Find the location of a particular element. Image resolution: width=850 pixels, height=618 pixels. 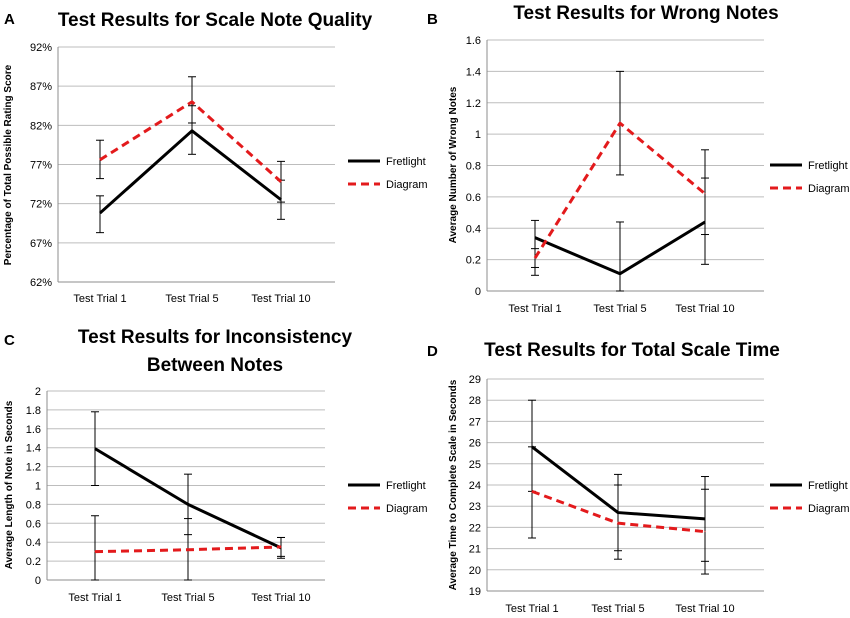

y-axis-label: Average Number of Wrong Notes is located at coordinates (453, 164).